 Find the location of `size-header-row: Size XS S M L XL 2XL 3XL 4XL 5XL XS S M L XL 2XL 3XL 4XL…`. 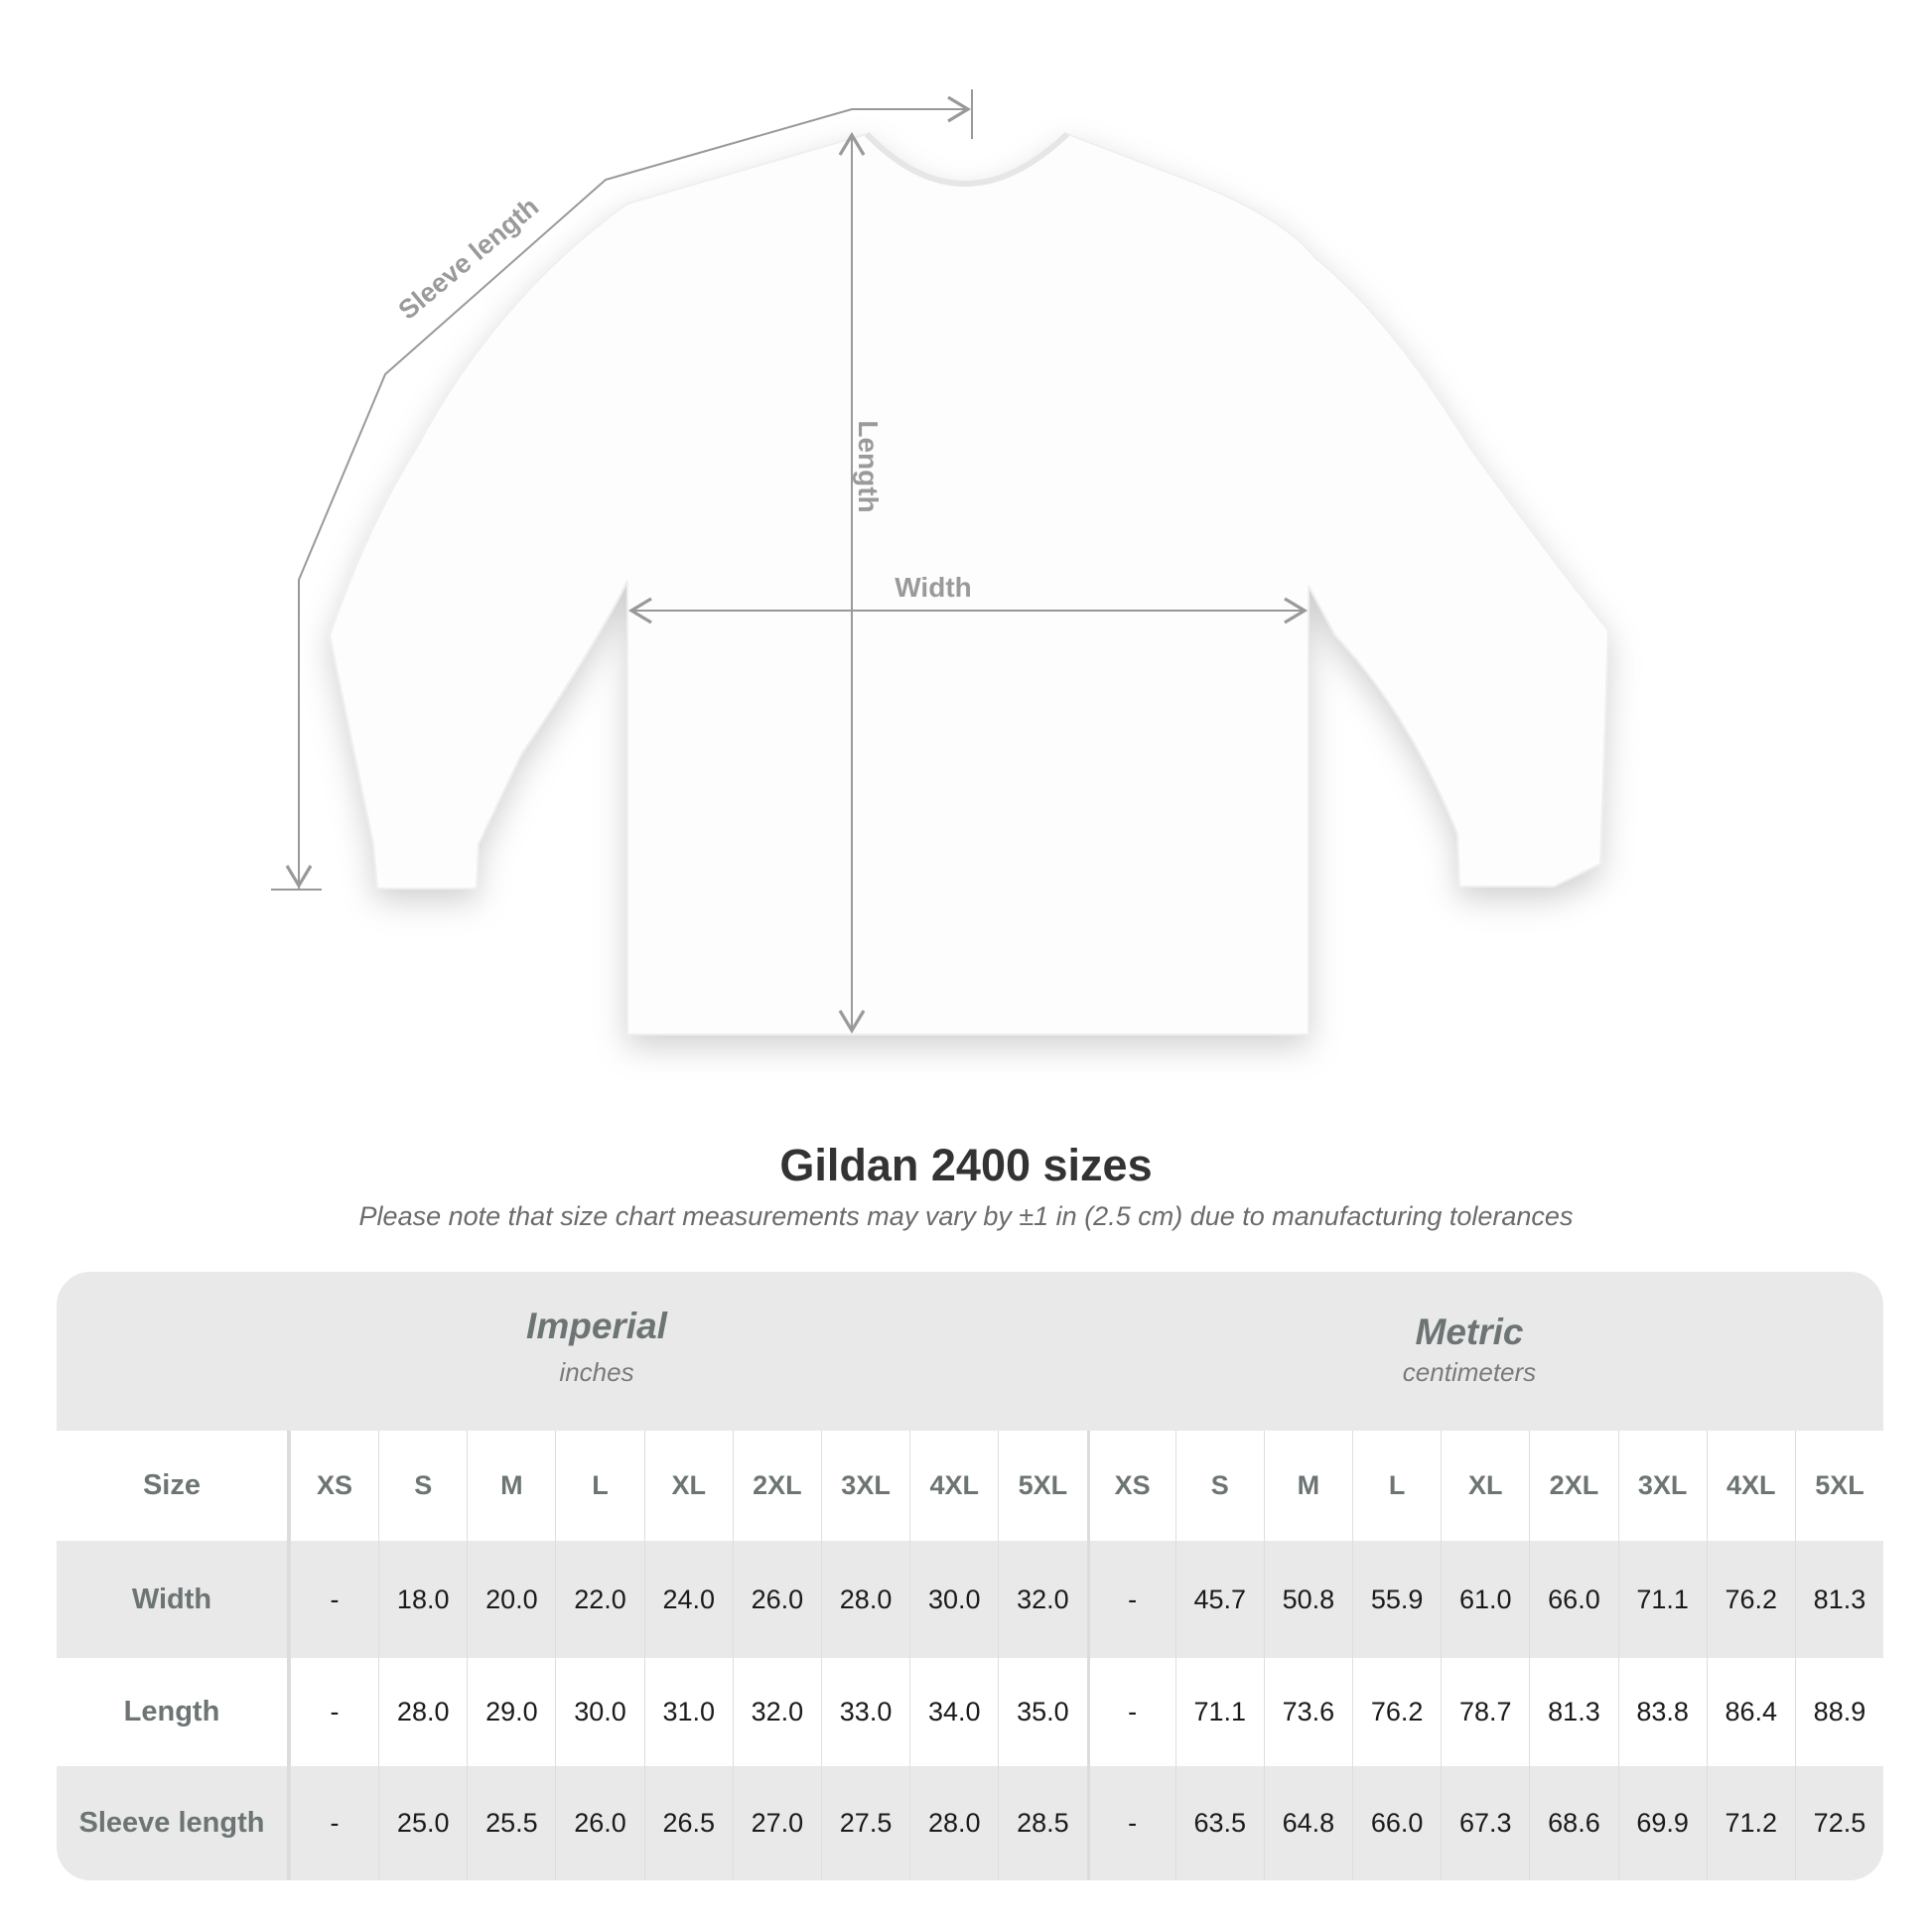

size-header-row: Size XS S M L XL 2XL 3XL 4XL 5XL XS S M L XL 2XL 3XL 4XL… is located at coordinates (970, 1486).